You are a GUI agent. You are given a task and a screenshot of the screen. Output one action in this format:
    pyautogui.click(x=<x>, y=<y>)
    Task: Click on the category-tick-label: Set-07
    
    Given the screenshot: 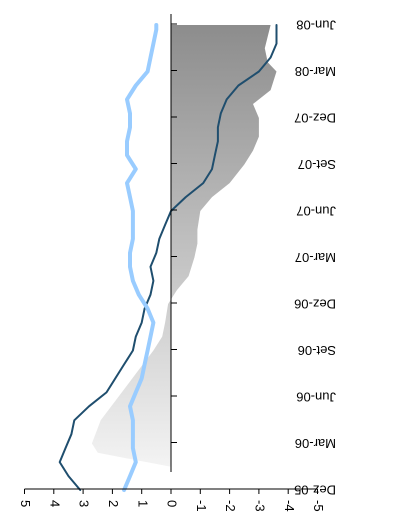 What is the action you would take?
    pyautogui.click(x=317, y=164)
    